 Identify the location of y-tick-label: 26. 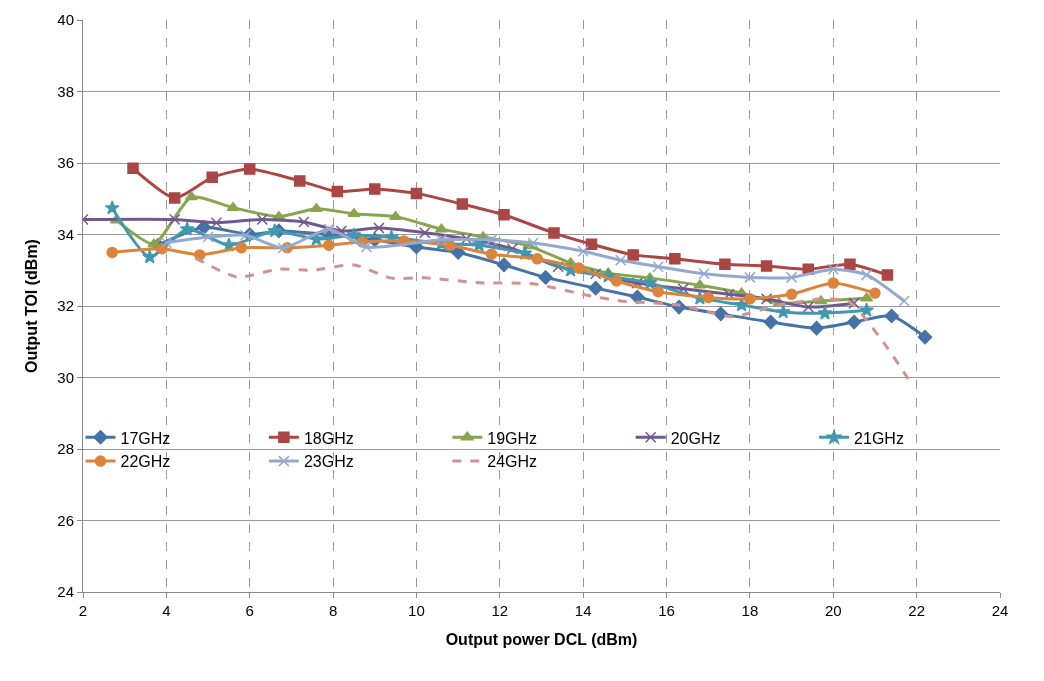
(65, 520).